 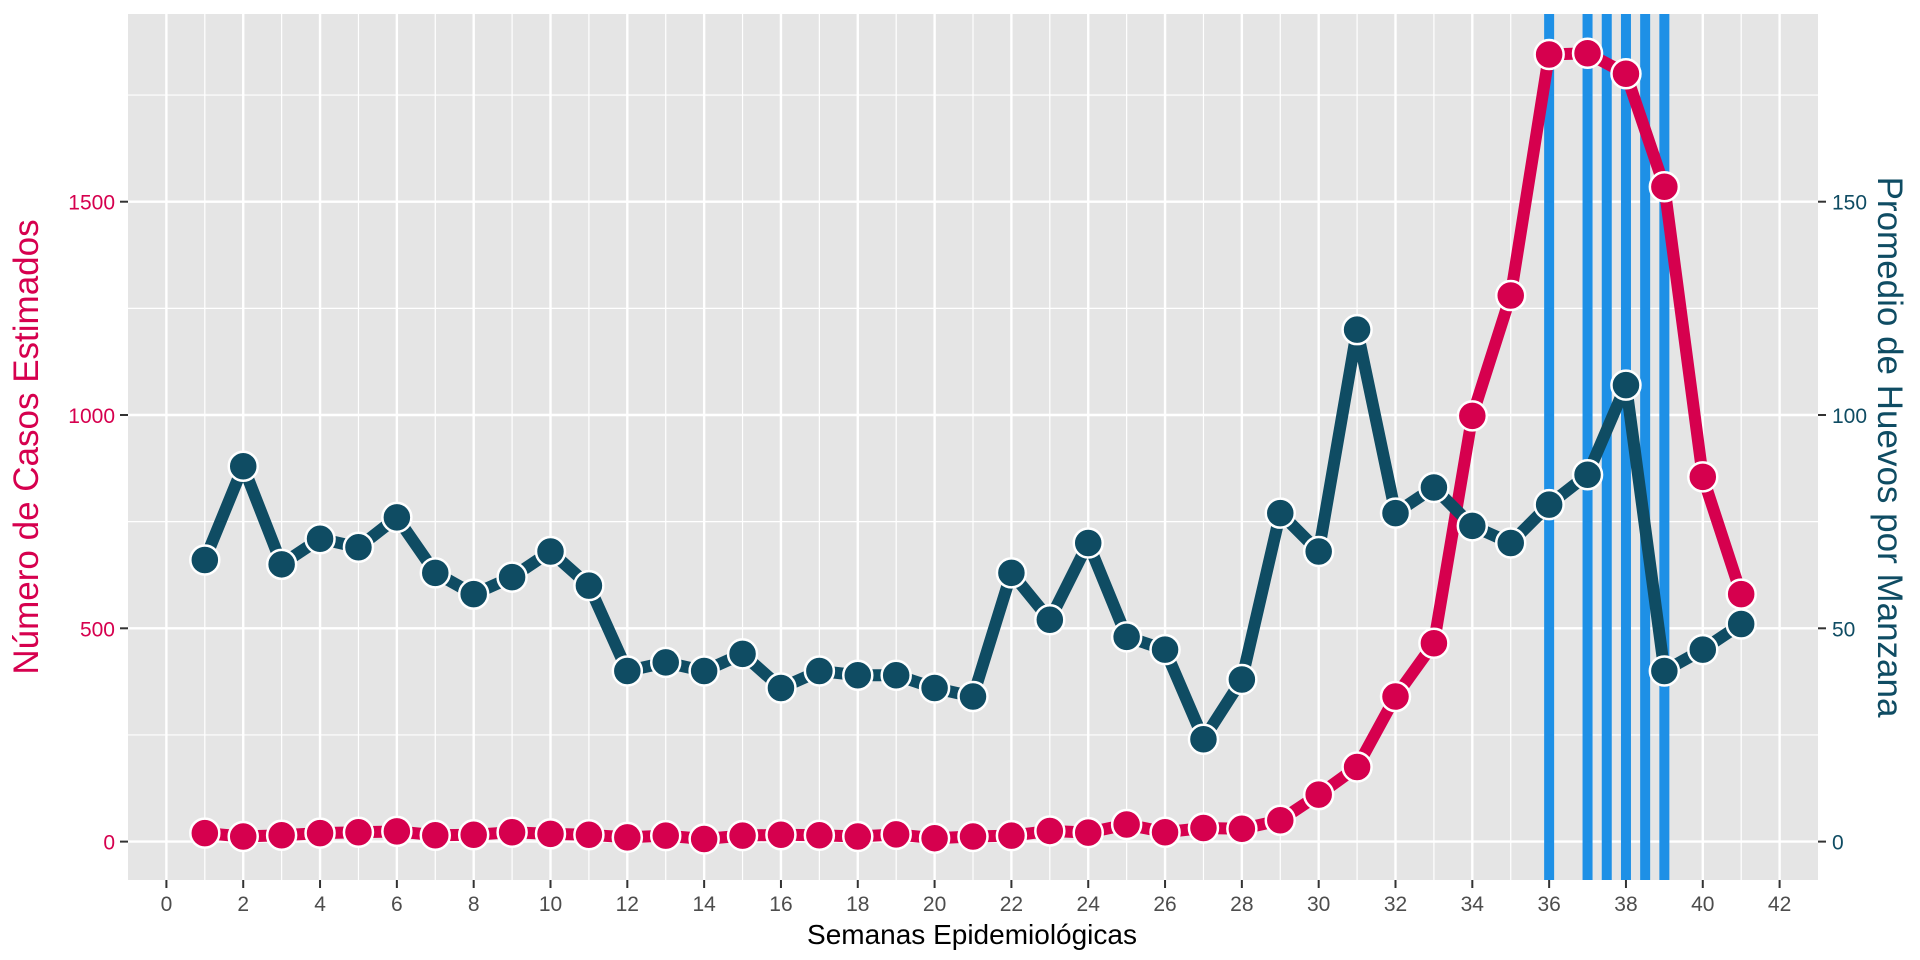 What do you see at coordinates (934, 904) in the screenshot?
I see `x-tick-label: 20` at bounding box center [934, 904].